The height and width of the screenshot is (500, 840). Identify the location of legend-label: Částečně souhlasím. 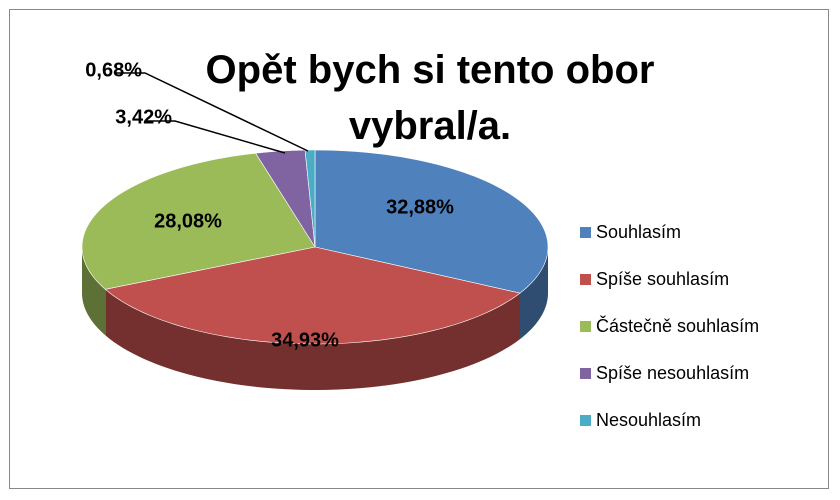
(677, 325).